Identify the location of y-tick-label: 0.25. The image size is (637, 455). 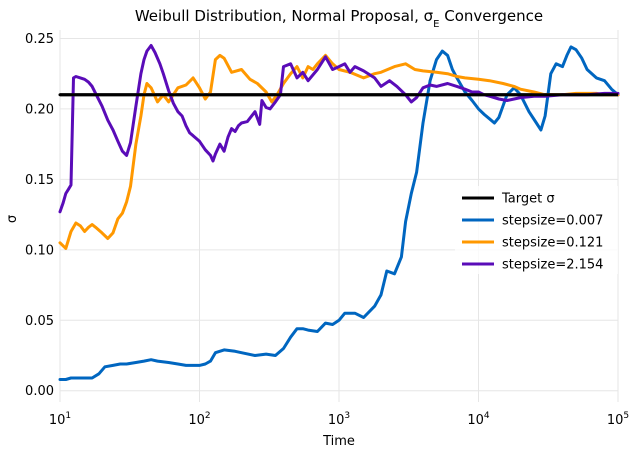
(39, 39).